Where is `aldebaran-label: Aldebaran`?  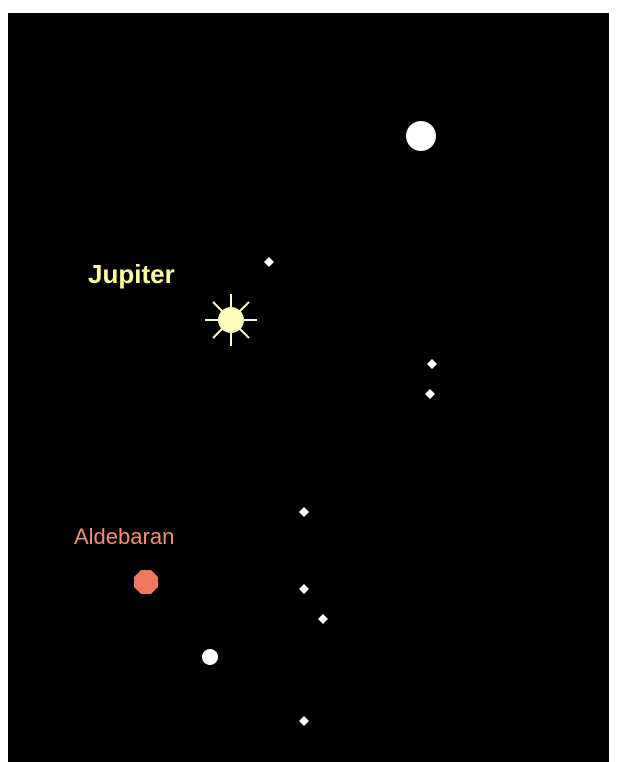
aldebaran-label: Aldebaran is located at coordinates (124, 536).